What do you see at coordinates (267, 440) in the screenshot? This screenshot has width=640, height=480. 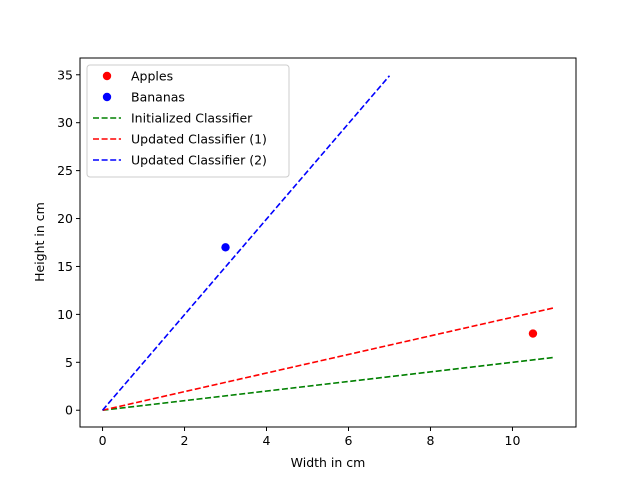 I see `x-tick-label: 4` at bounding box center [267, 440].